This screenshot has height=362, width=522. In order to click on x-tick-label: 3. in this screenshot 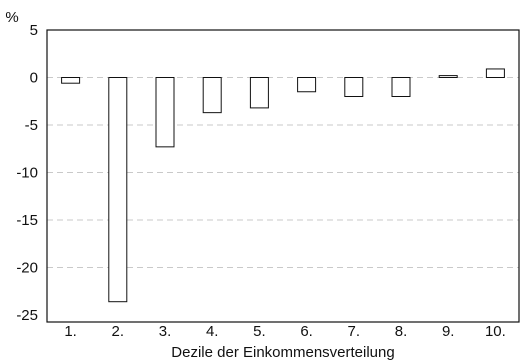, I will do `click(165, 331)`.